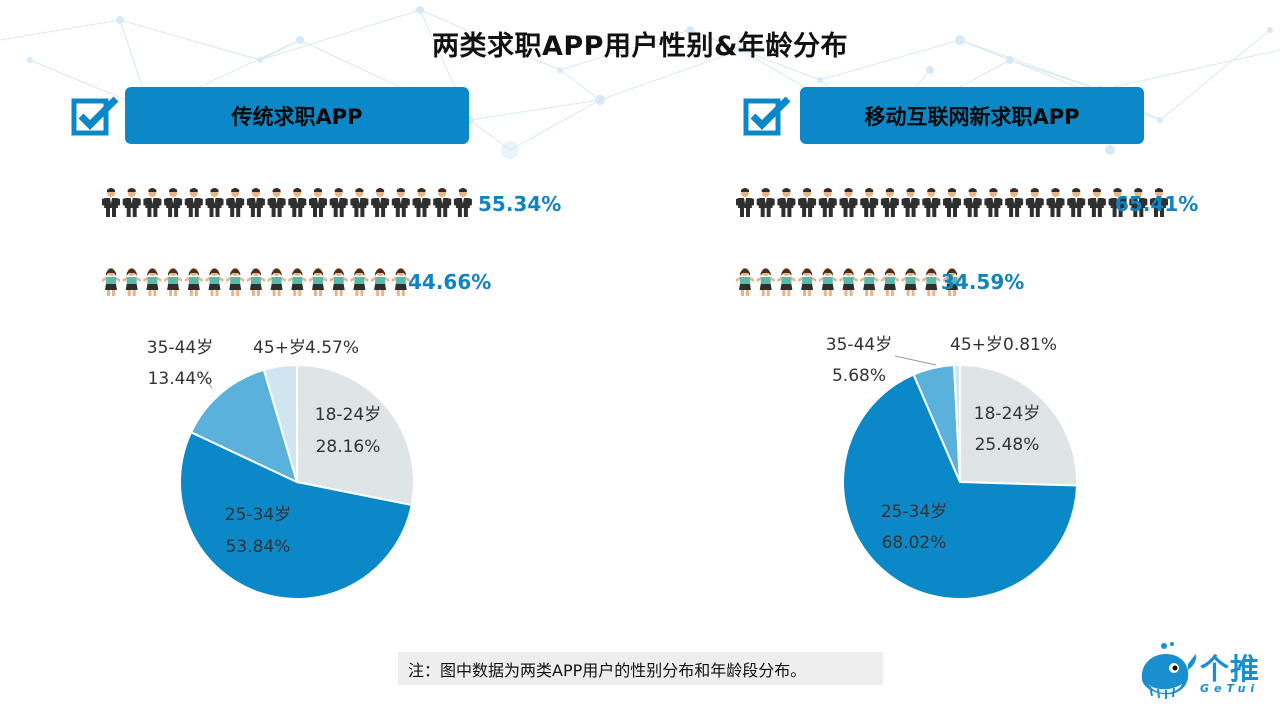  Describe the element at coordinates (914, 543) in the screenshot. I see `slice-value: 68.02%` at that location.